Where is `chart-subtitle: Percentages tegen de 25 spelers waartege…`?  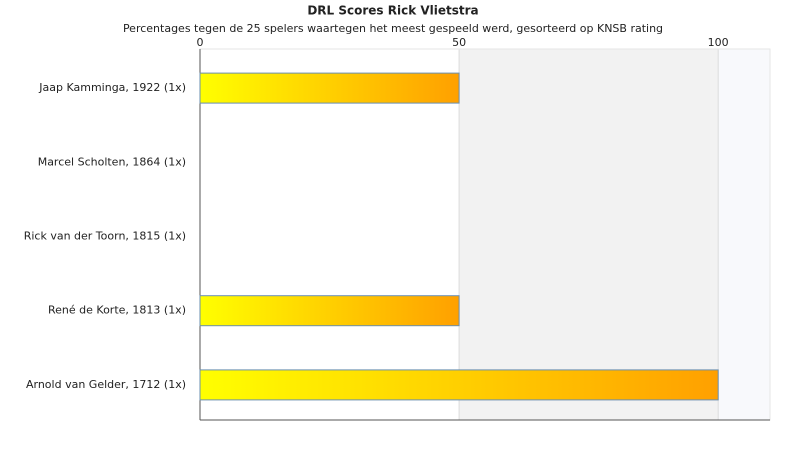
chart-subtitle: Percentages tegen de 25 spelers waartege… is located at coordinates (393, 28).